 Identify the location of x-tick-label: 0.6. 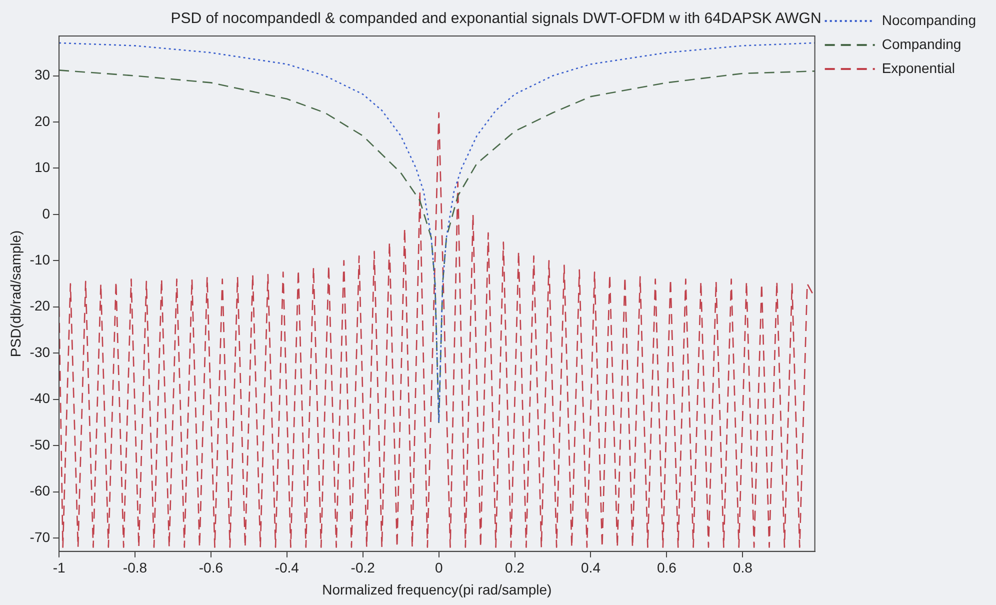
(666, 568).